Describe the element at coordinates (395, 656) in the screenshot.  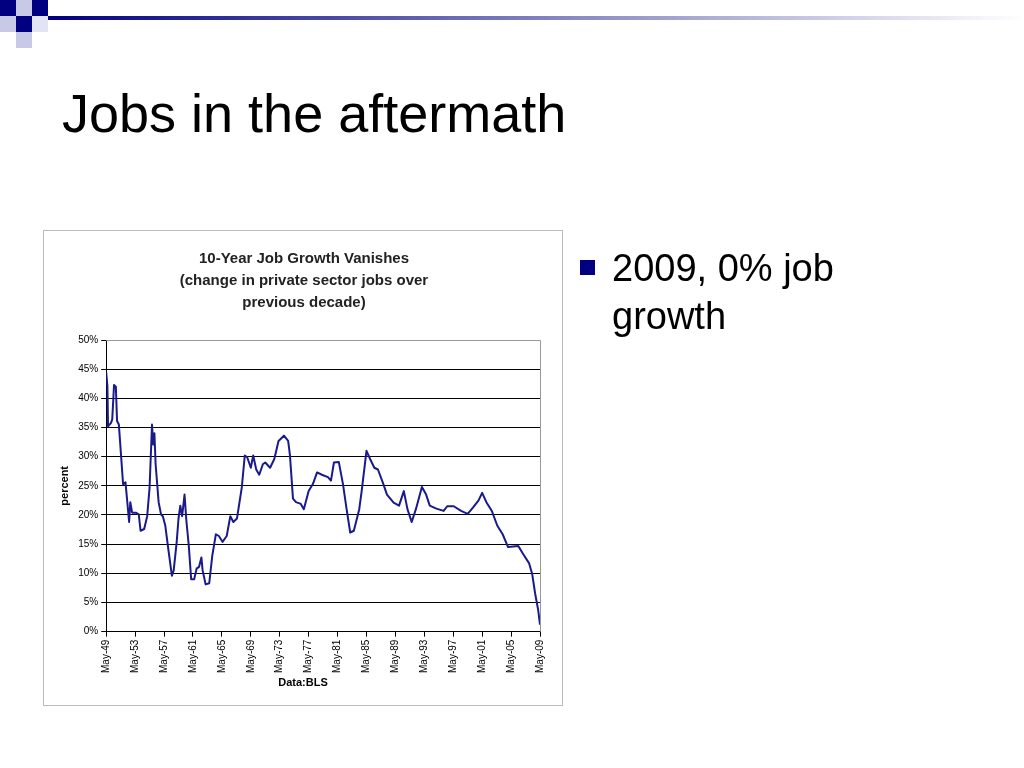
I see `x-tick-label: May-89` at that location.